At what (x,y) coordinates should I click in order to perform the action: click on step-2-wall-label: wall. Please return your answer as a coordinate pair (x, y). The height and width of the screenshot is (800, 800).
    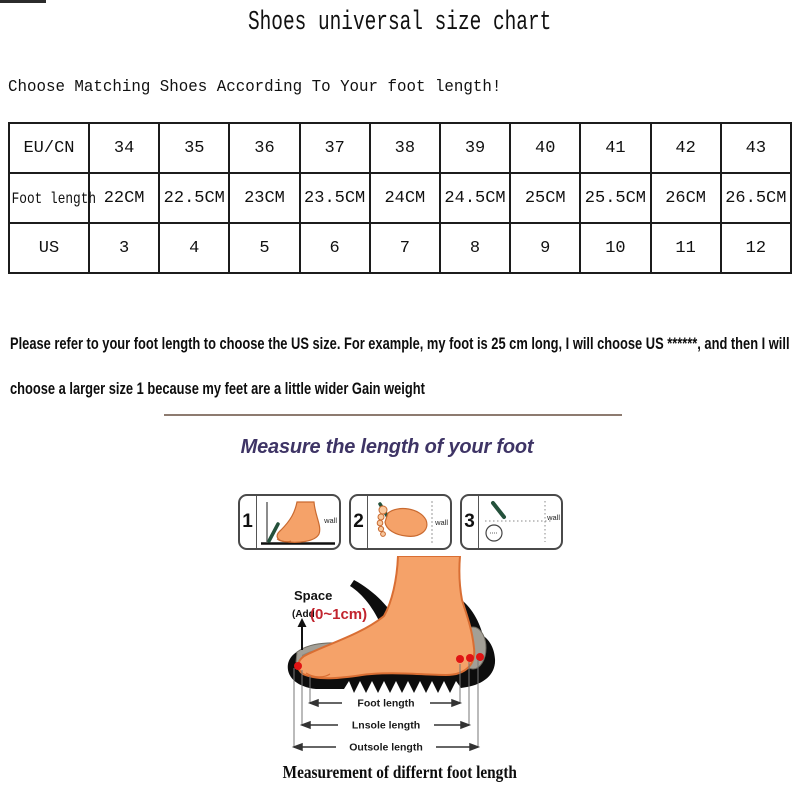
    Looking at the image, I should click on (441, 522).